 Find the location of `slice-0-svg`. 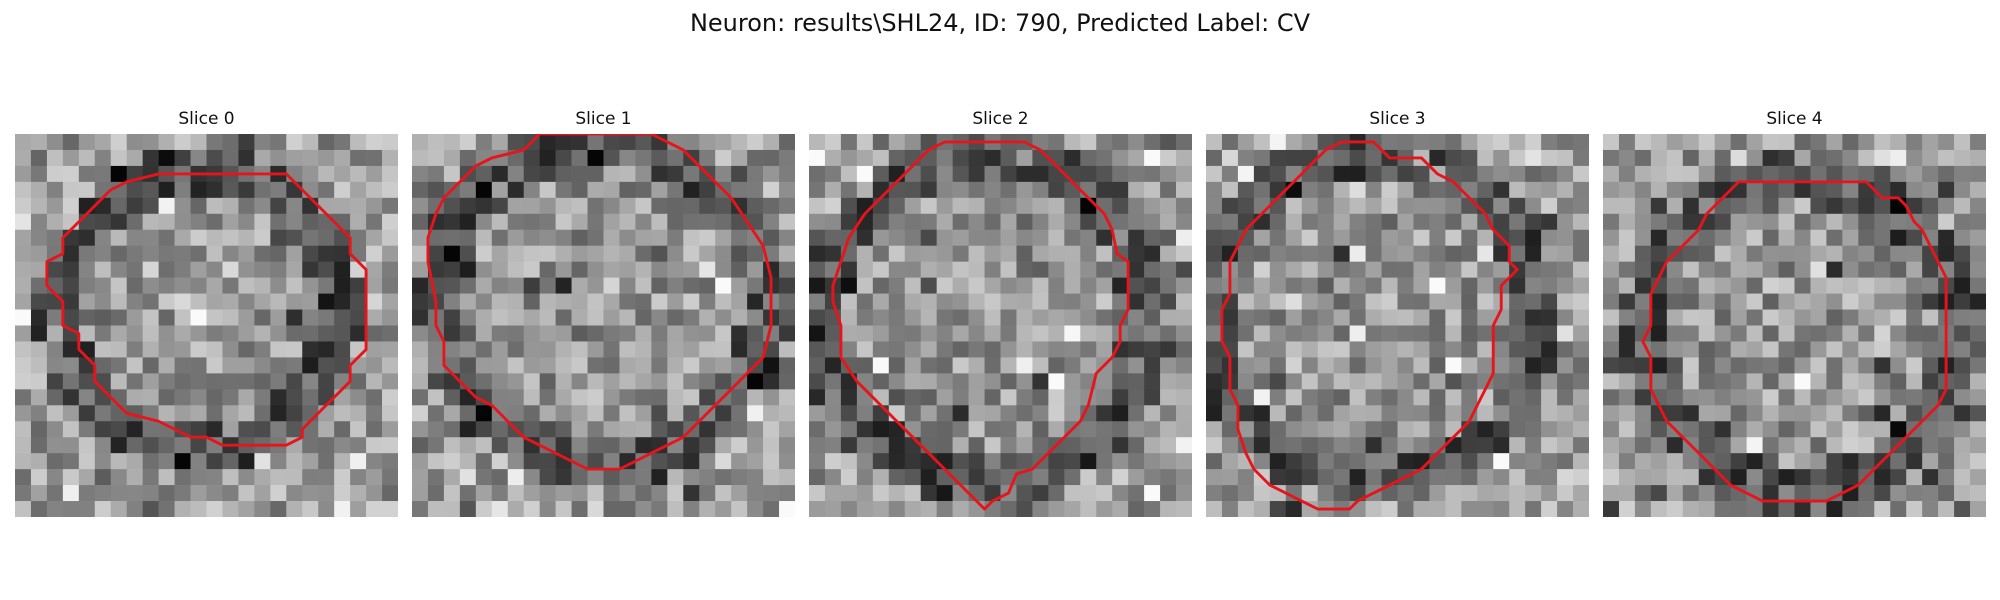

slice-0-svg is located at coordinates (206, 325).